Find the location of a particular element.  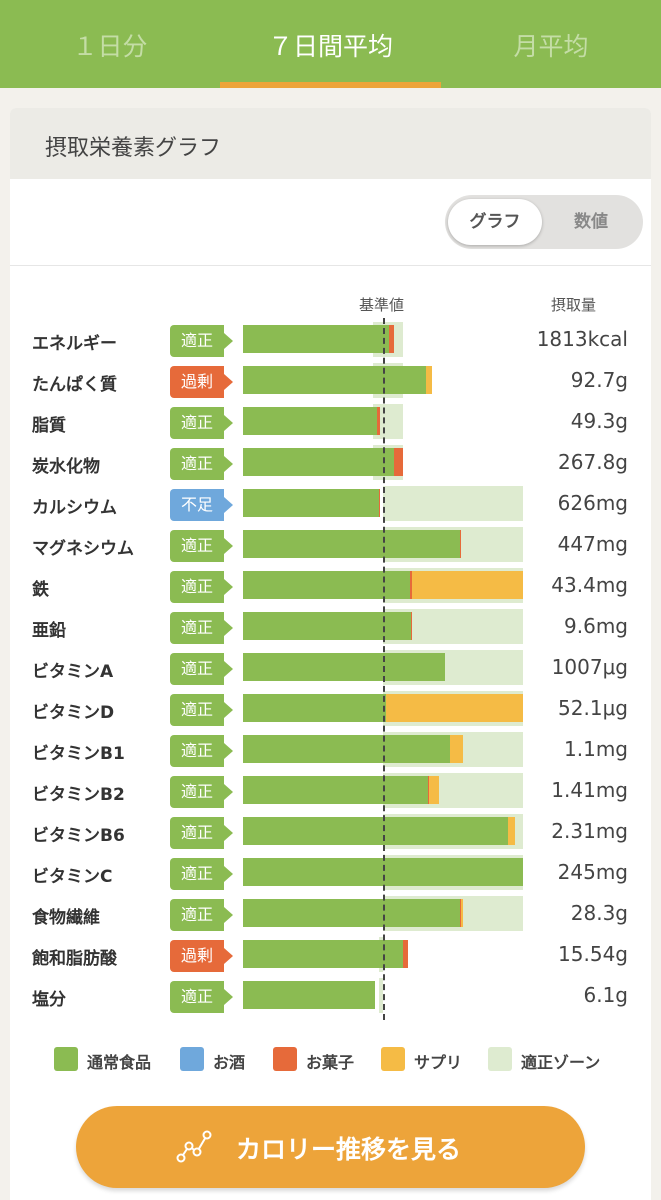

card-header: 摂取栄養素グラフ is located at coordinates (330, 143).